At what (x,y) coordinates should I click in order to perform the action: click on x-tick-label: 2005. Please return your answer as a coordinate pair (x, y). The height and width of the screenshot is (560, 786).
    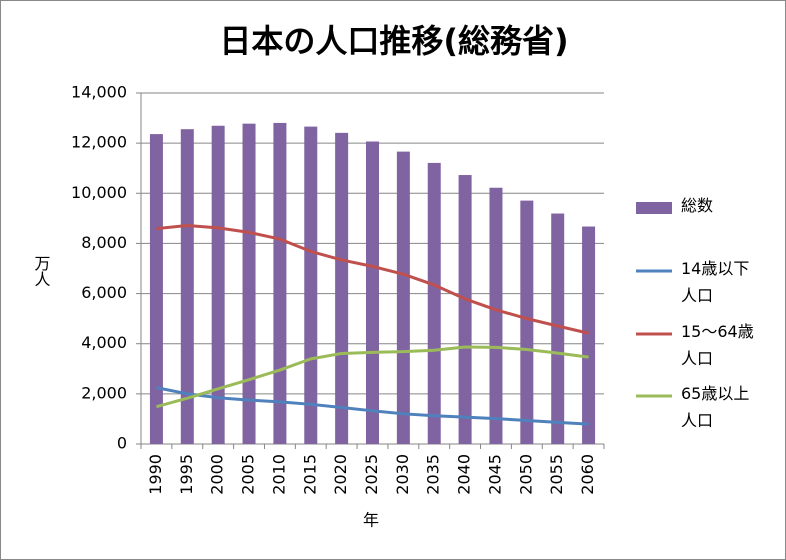
    Looking at the image, I should click on (248, 474).